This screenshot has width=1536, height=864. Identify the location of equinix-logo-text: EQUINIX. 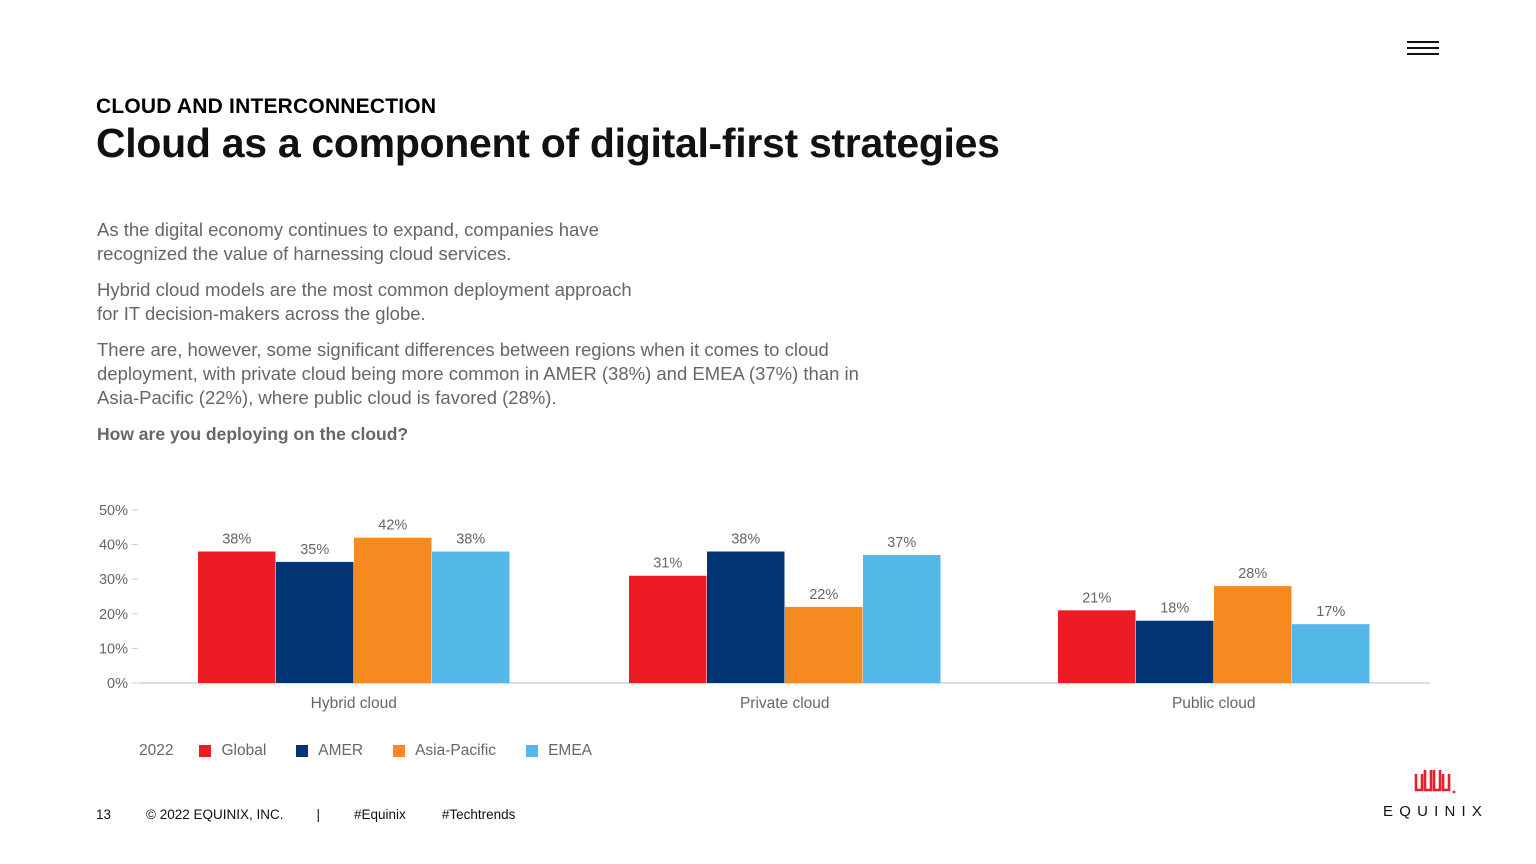
(1436, 811).